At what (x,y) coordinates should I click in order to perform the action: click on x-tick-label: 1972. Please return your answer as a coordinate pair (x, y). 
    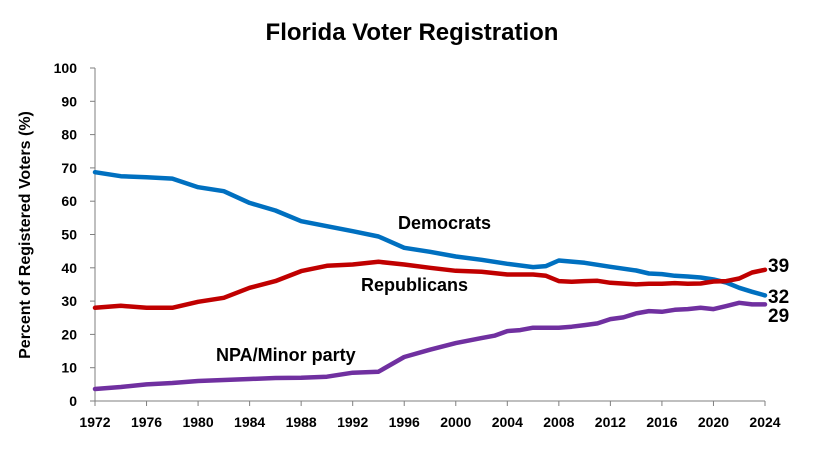
    Looking at the image, I should click on (94, 422).